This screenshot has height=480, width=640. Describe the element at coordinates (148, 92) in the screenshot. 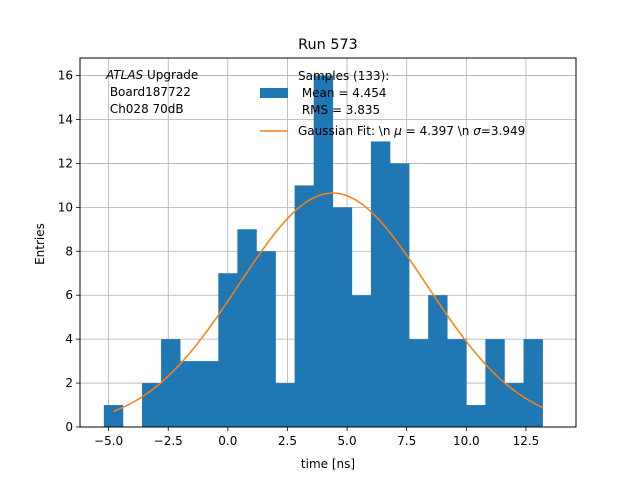

I see `annotation-line-2: Board187722` at that location.